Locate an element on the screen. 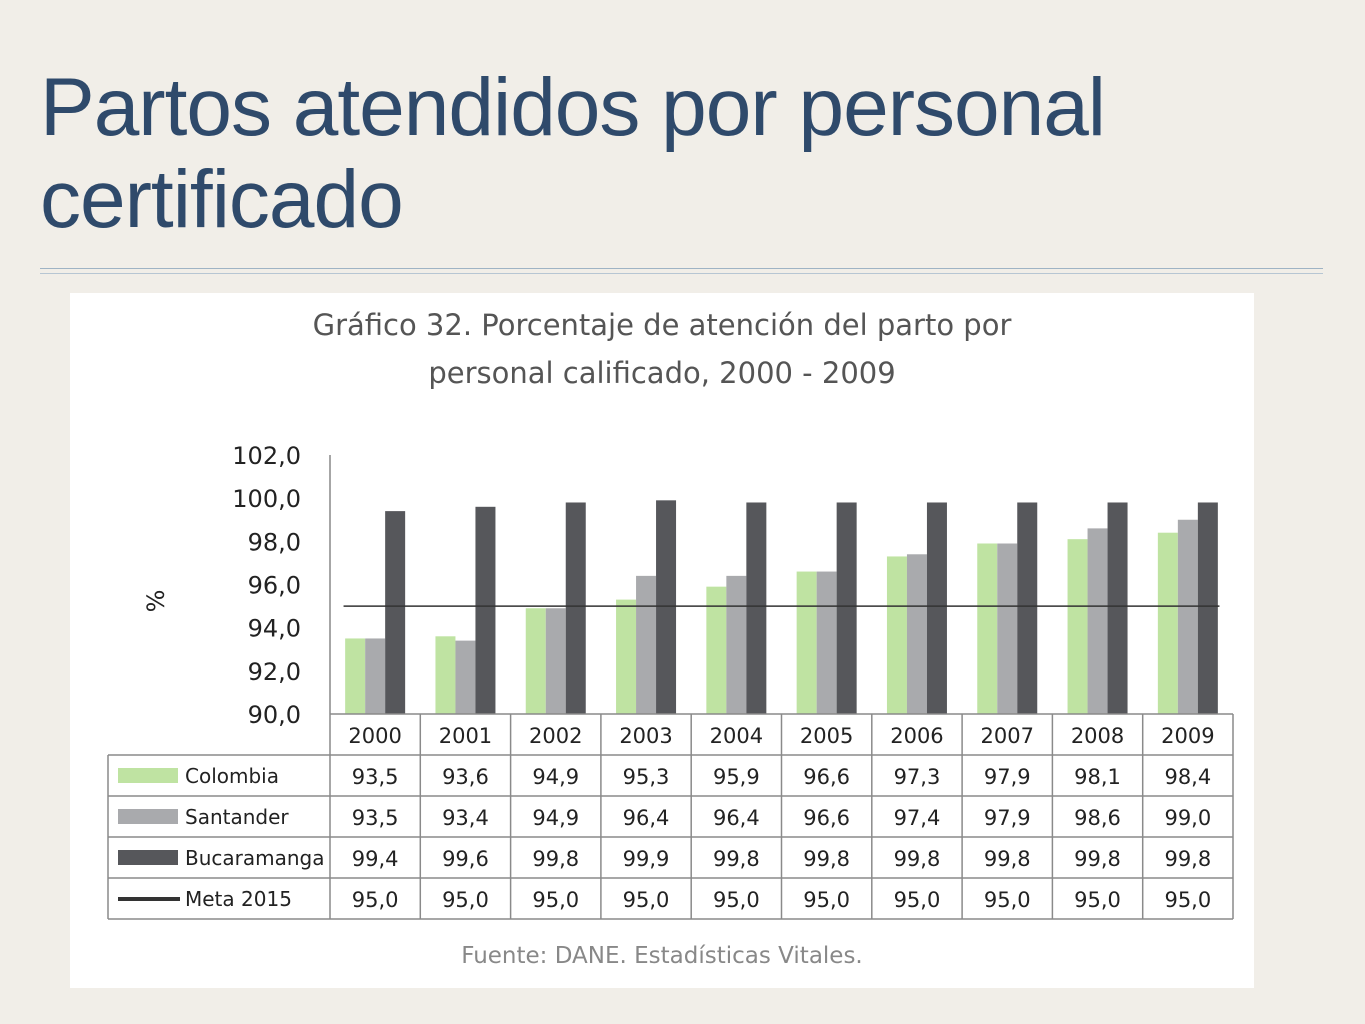  y-axis-label: % is located at coordinates (156, 601).